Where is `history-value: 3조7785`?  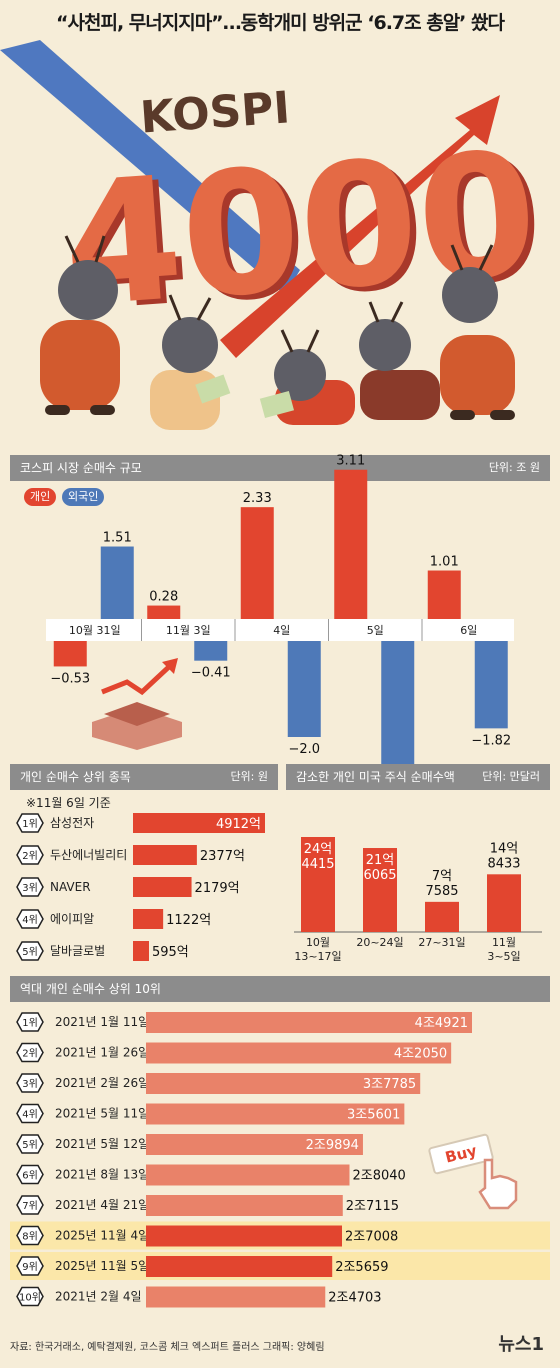 history-value: 3조7785 is located at coordinates (389, 1084).